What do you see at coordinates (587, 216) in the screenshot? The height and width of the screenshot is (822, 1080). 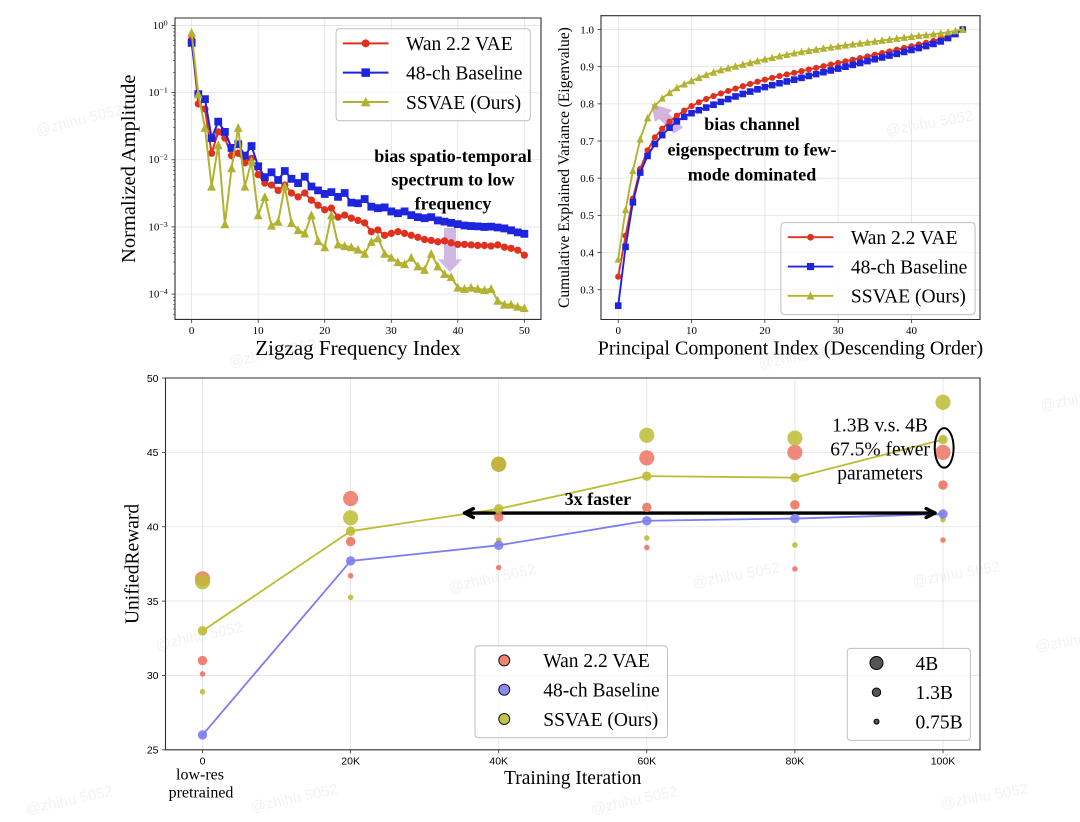 I see `svg-text: 0.5` at bounding box center [587, 216].